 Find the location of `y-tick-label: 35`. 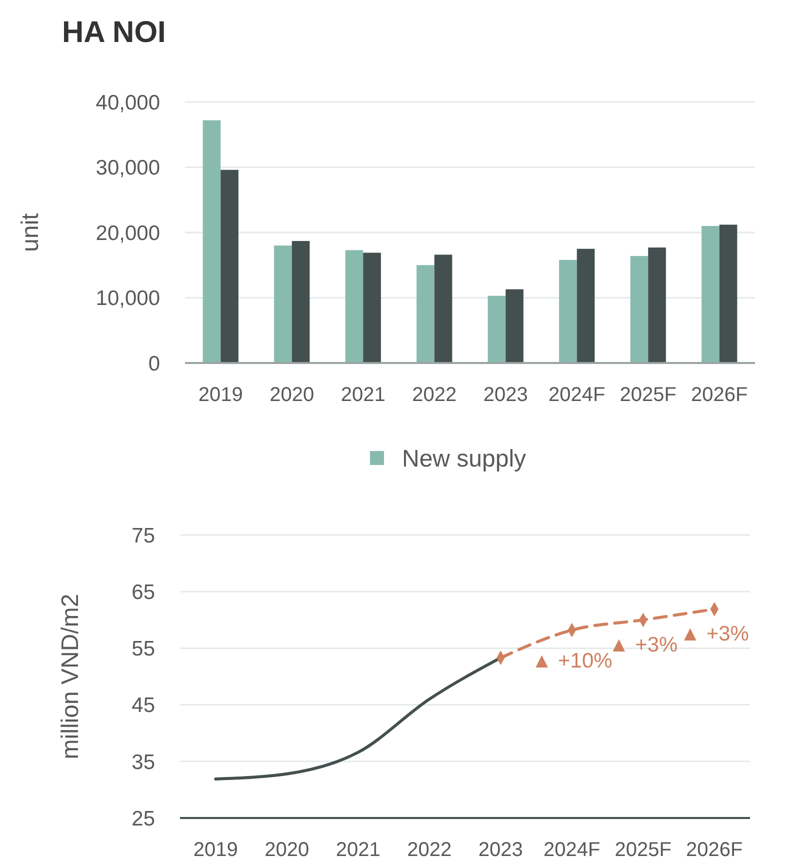

y-tick-label: 35 is located at coordinates (143, 762).